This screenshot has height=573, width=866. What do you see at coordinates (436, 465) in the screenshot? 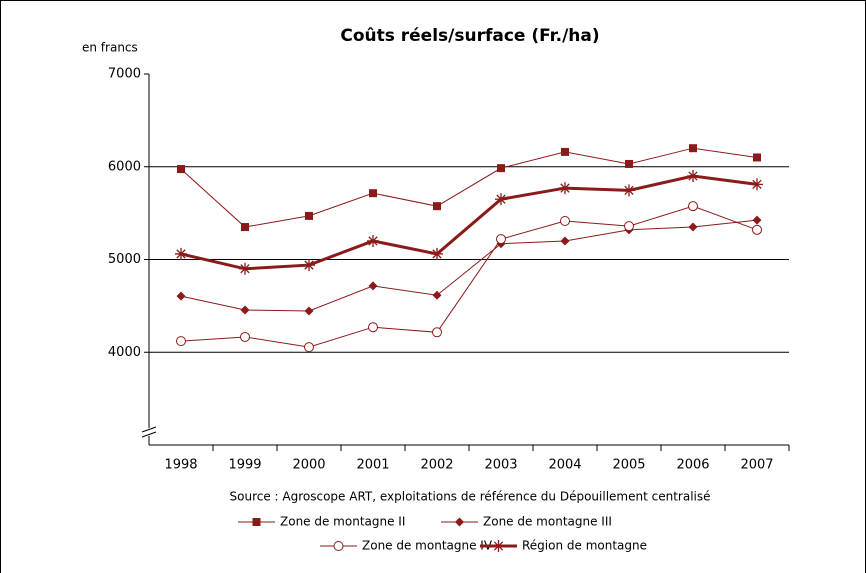
I see `x-tick-label: 2002` at bounding box center [436, 465].